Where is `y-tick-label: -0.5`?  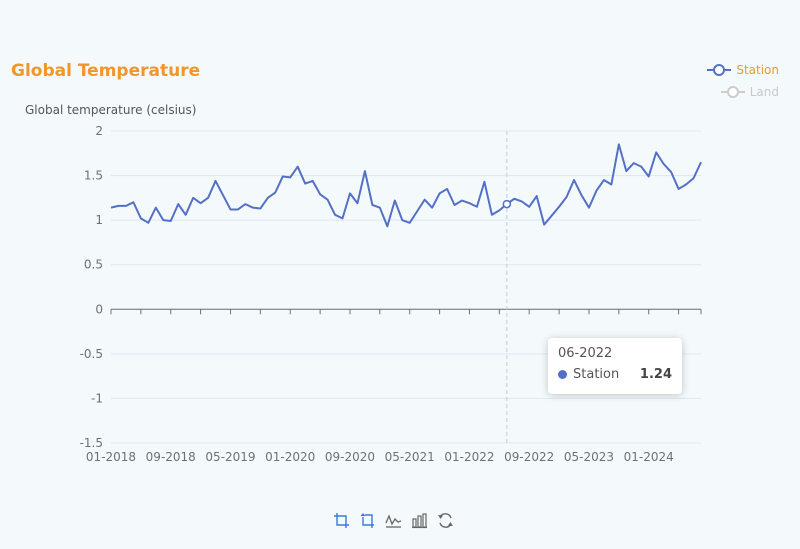
y-tick-label: -0.5 is located at coordinates (91, 354).